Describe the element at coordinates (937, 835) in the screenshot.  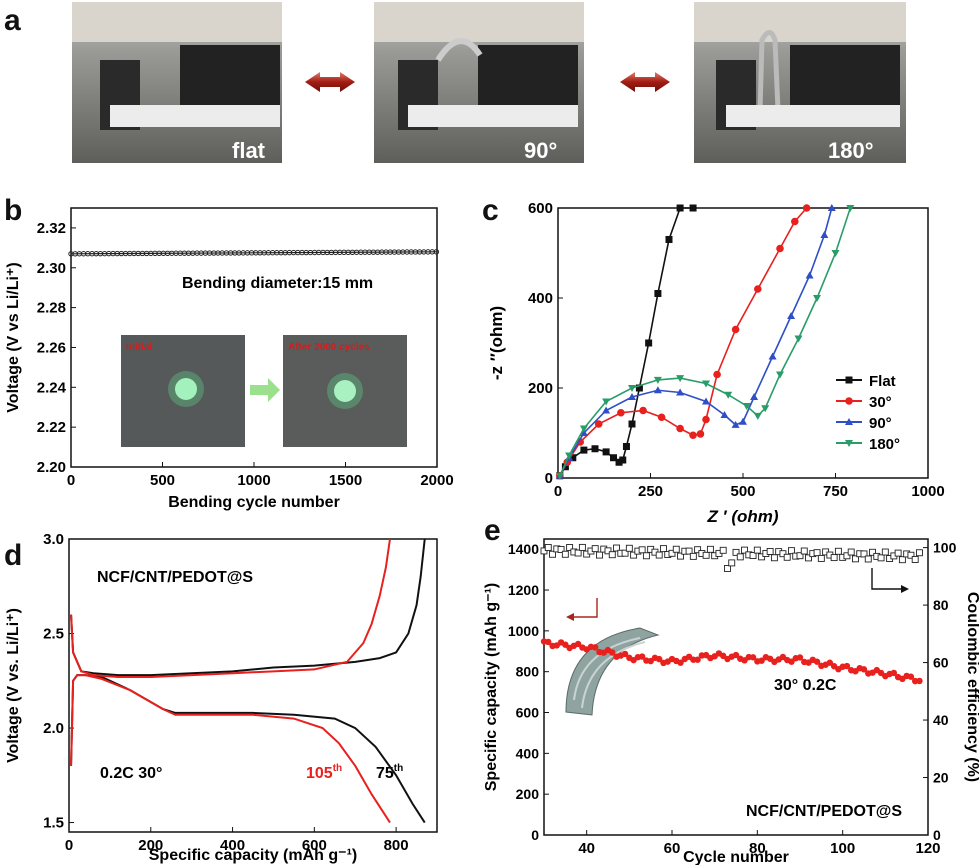
I see `y2-tick-label: 0` at that location.